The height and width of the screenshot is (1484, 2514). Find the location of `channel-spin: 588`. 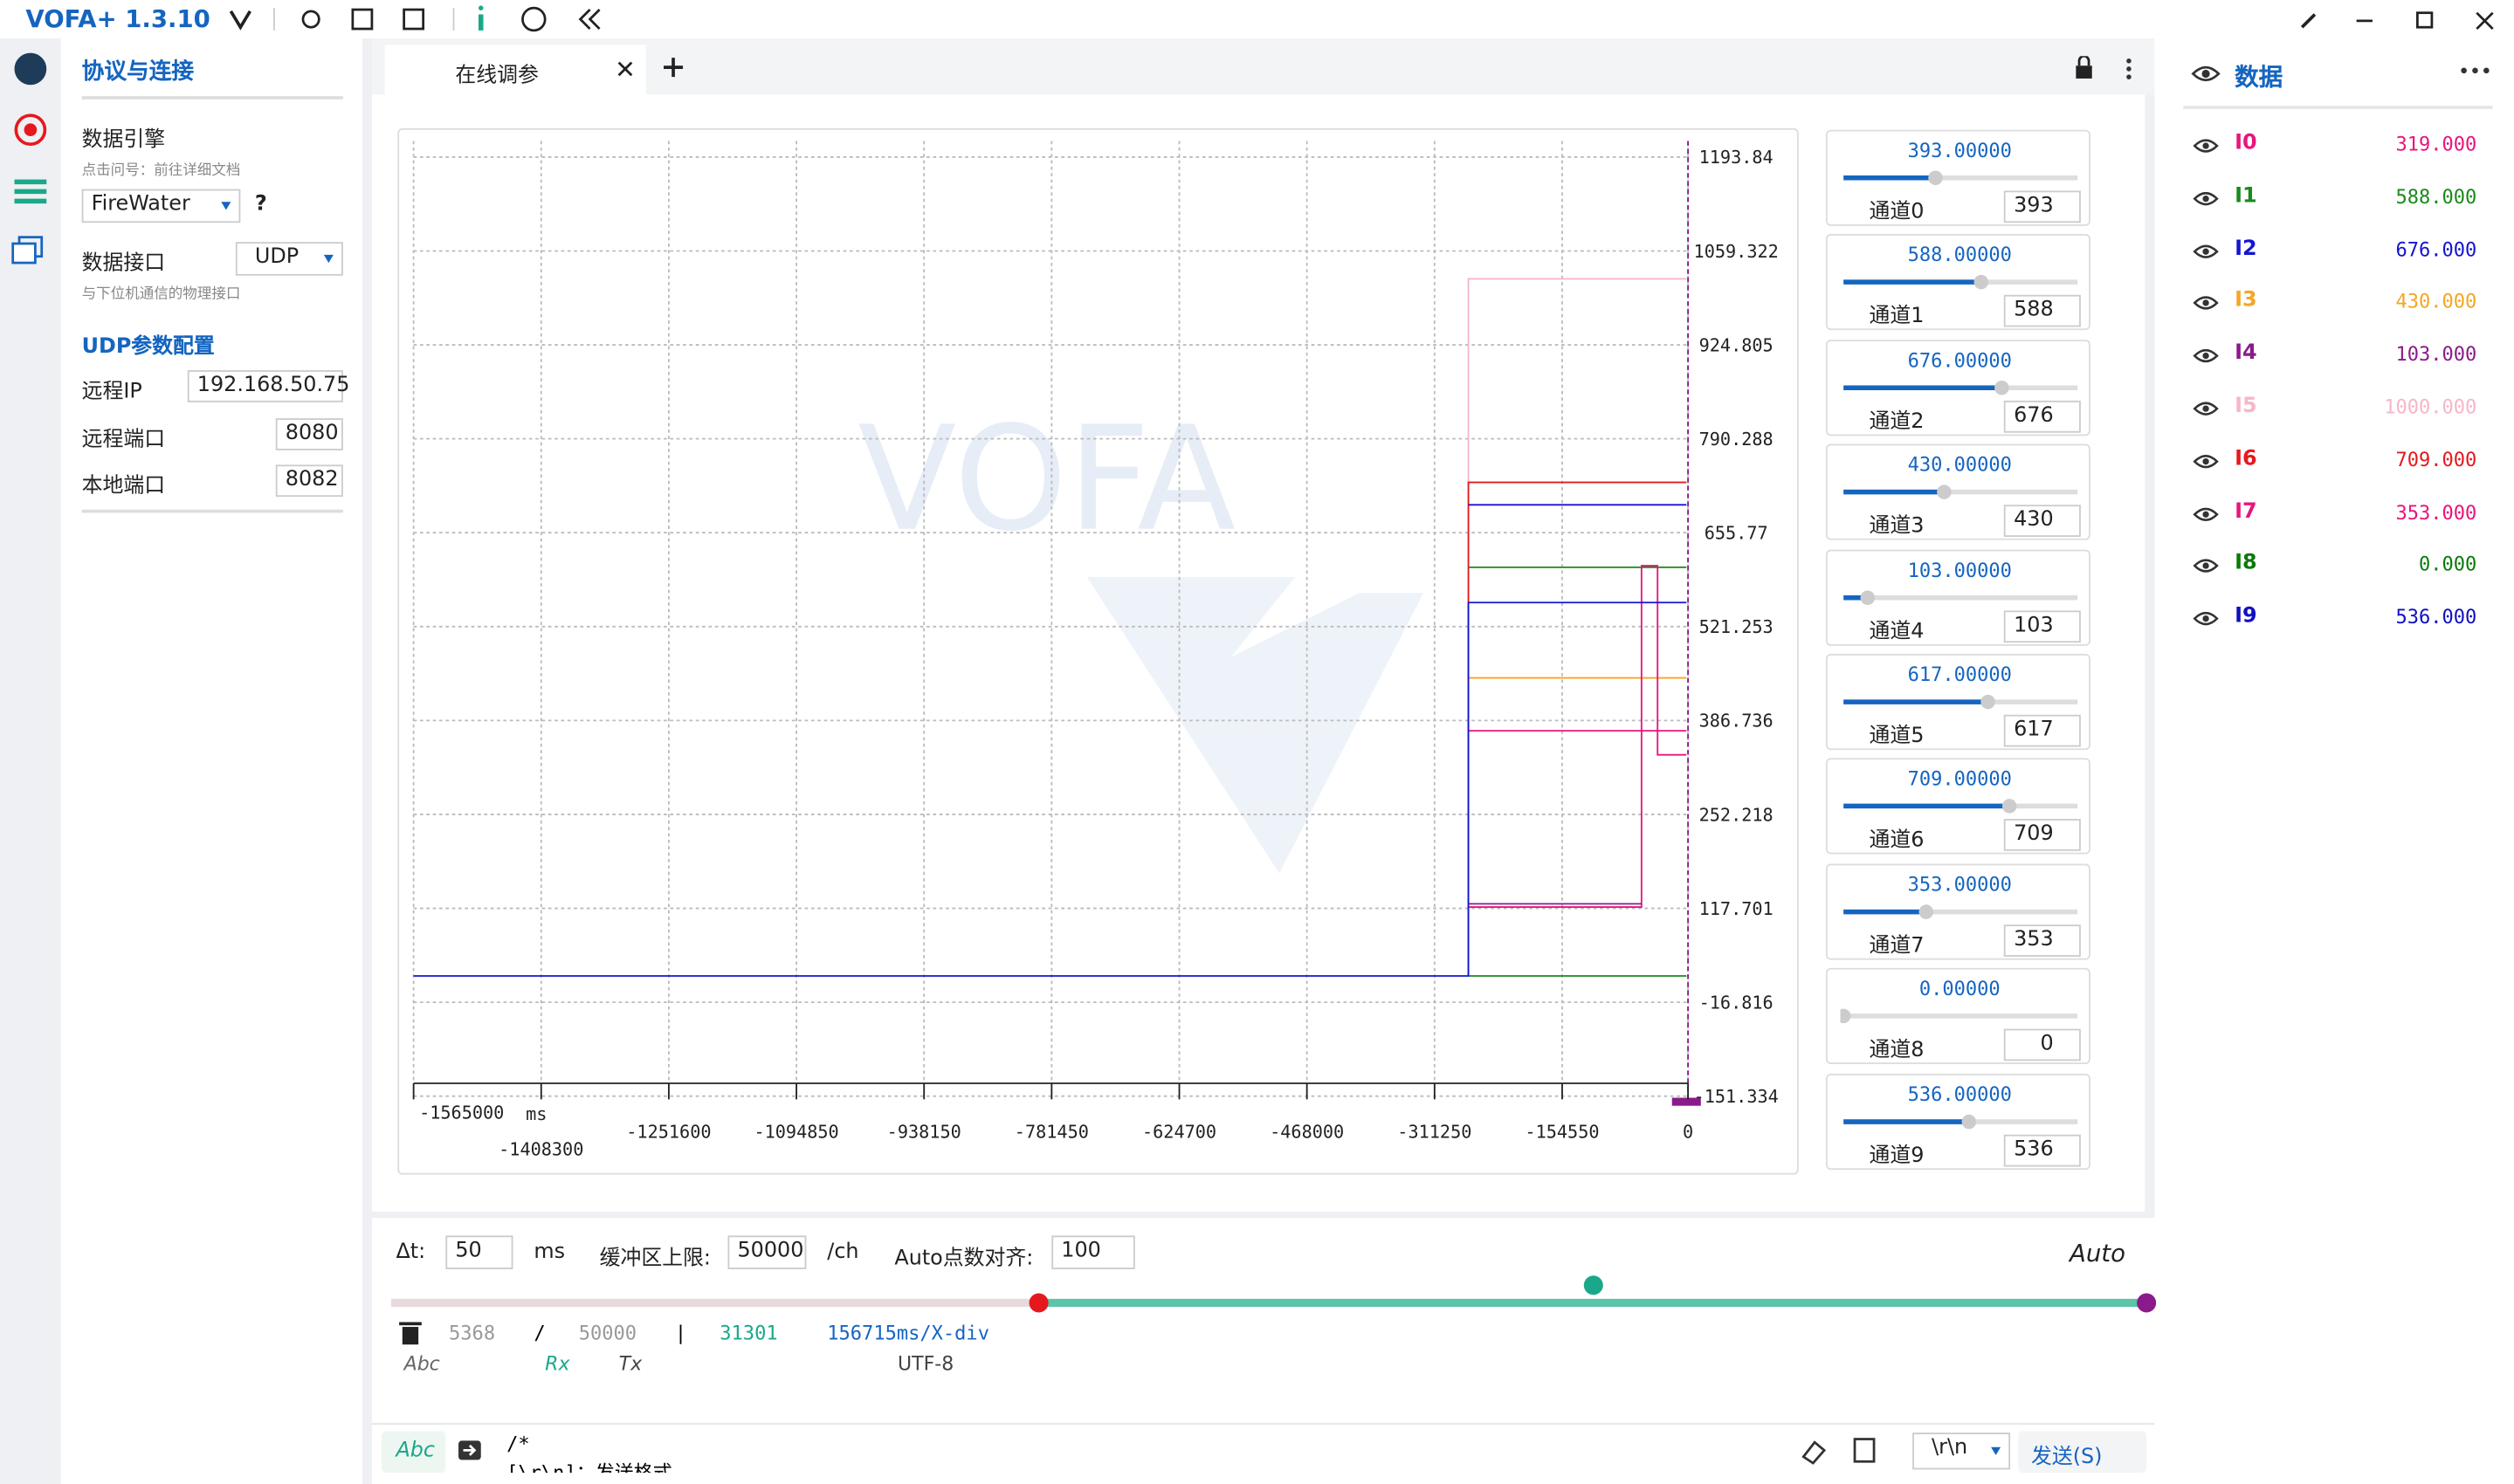

channel-spin: 588 is located at coordinates (2042, 311).